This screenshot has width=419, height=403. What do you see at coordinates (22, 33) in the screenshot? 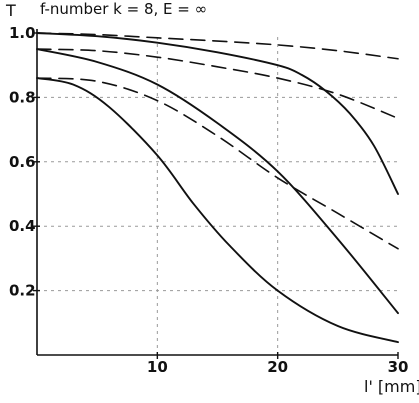
I see `y-tick-label: 1.0` at bounding box center [22, 33].